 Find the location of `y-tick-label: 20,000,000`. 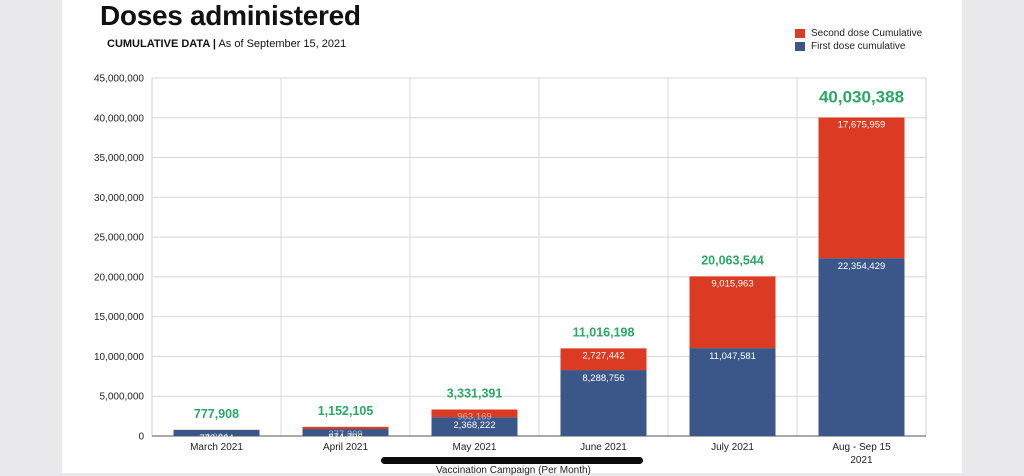

y-tick-label: 20,000,000 is located at coordinates (119, 277).